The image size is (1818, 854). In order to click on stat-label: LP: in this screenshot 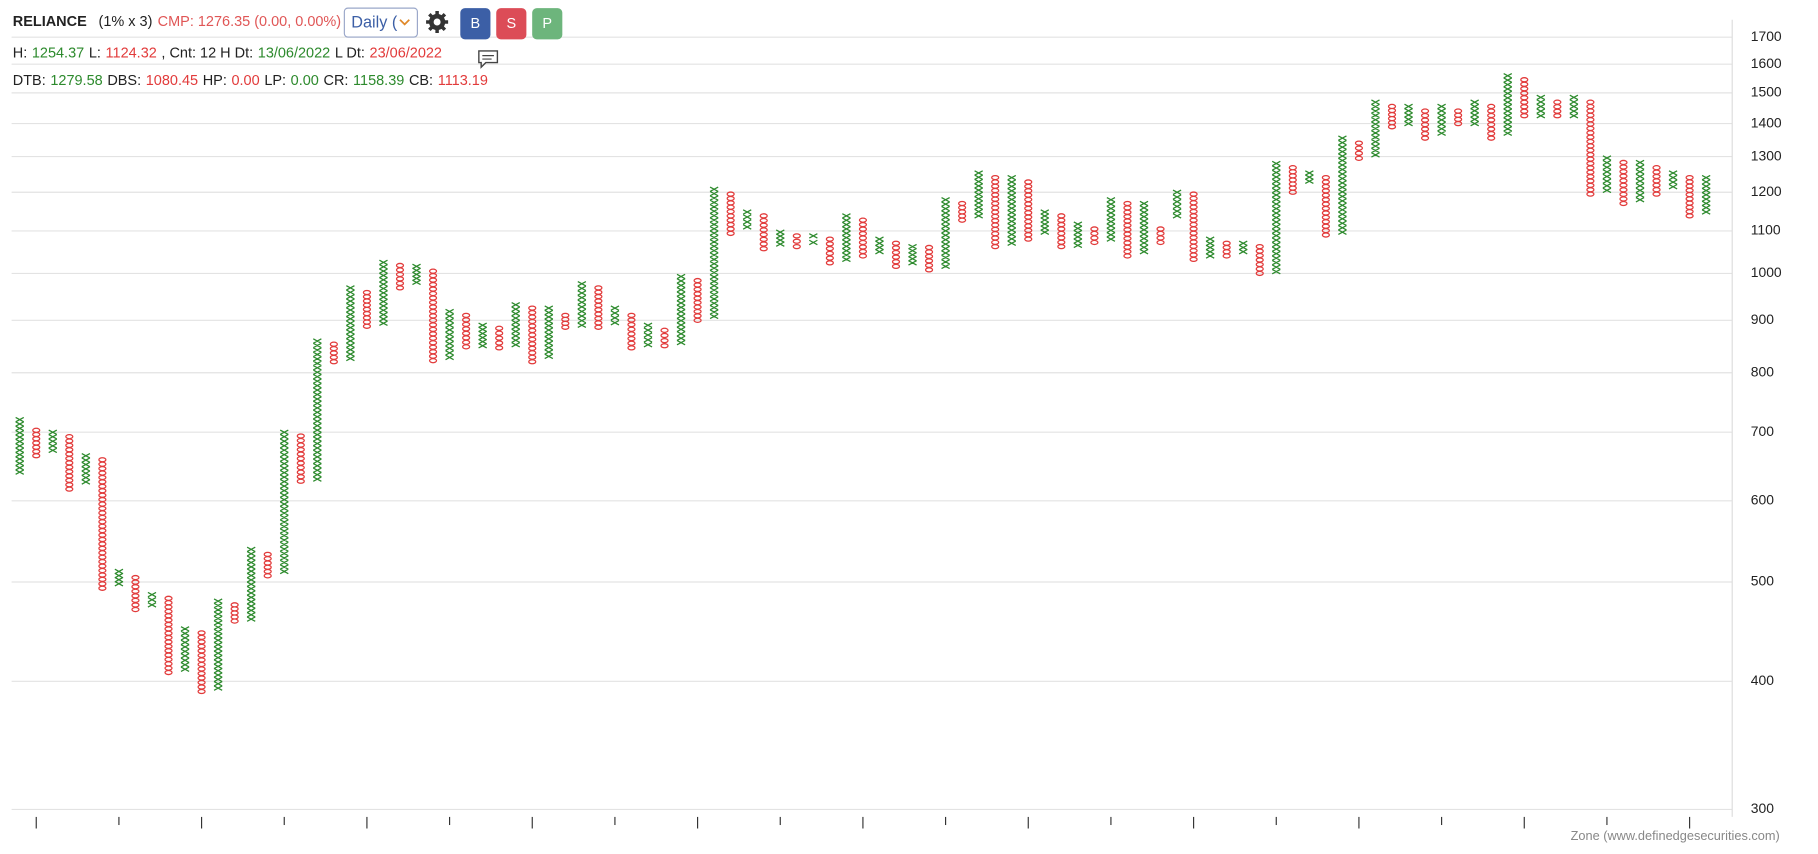, I will do `click(275, 81)`.